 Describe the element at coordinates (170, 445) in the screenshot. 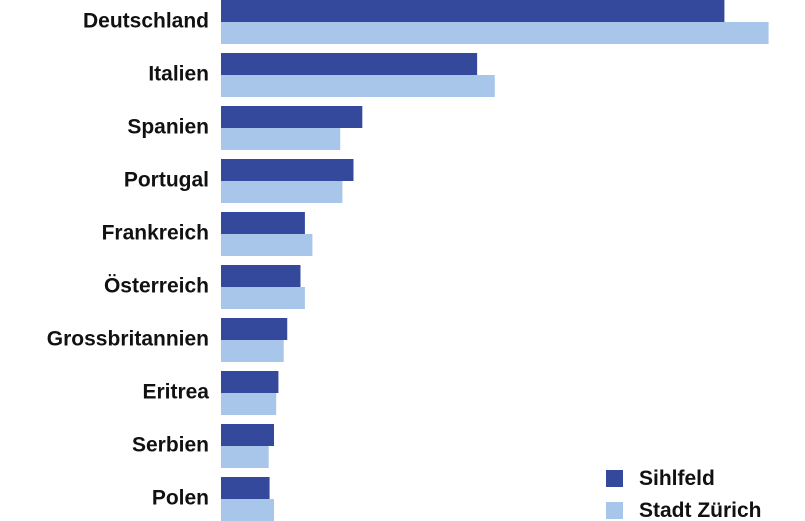

I see `category-label: Serbien` at that location.